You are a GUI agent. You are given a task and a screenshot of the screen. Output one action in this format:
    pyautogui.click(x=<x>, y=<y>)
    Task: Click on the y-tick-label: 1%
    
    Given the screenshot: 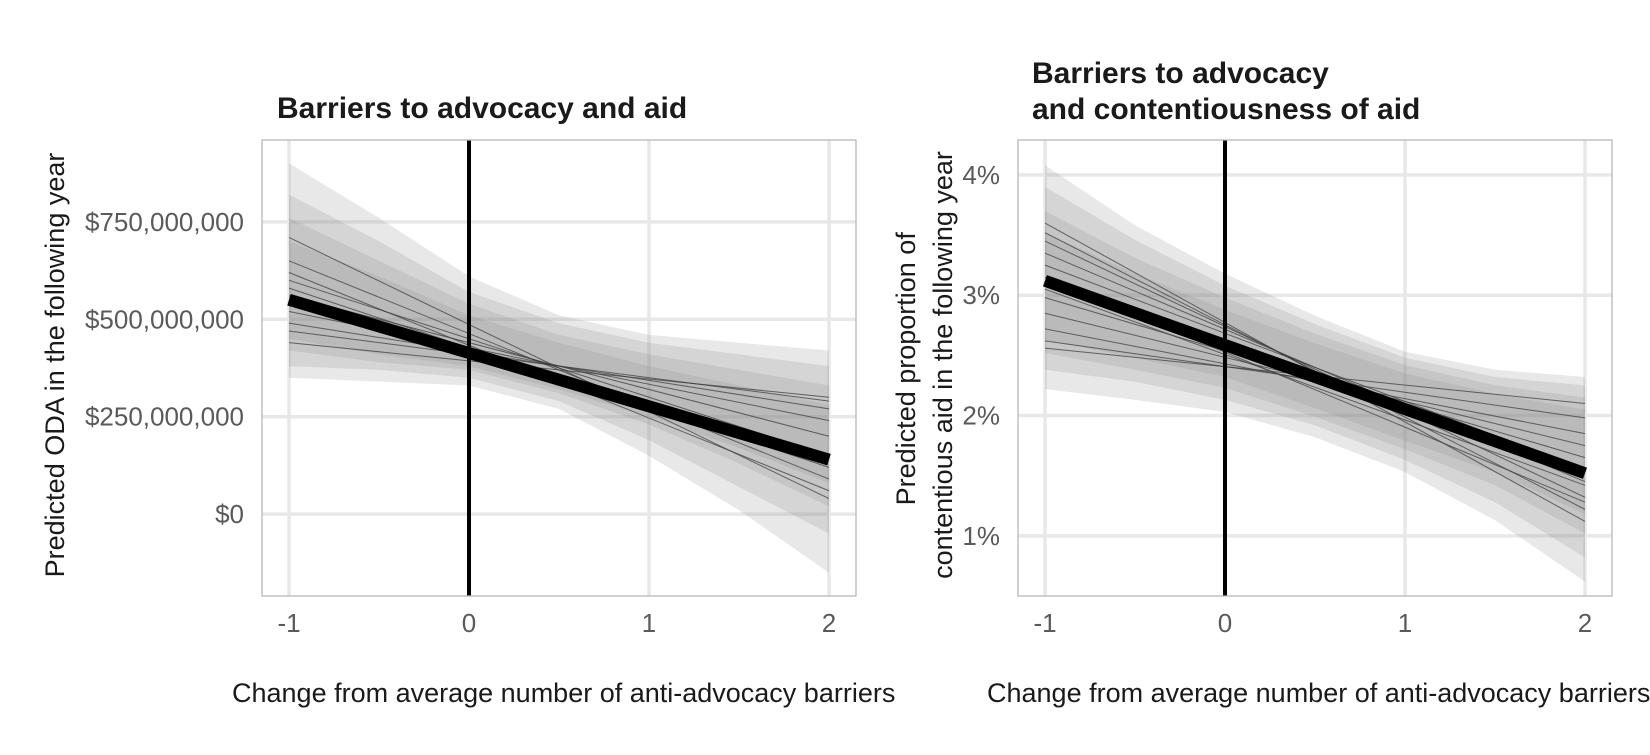 What is the action you would take?
    pyautogui.click(x=981, y=536)
    